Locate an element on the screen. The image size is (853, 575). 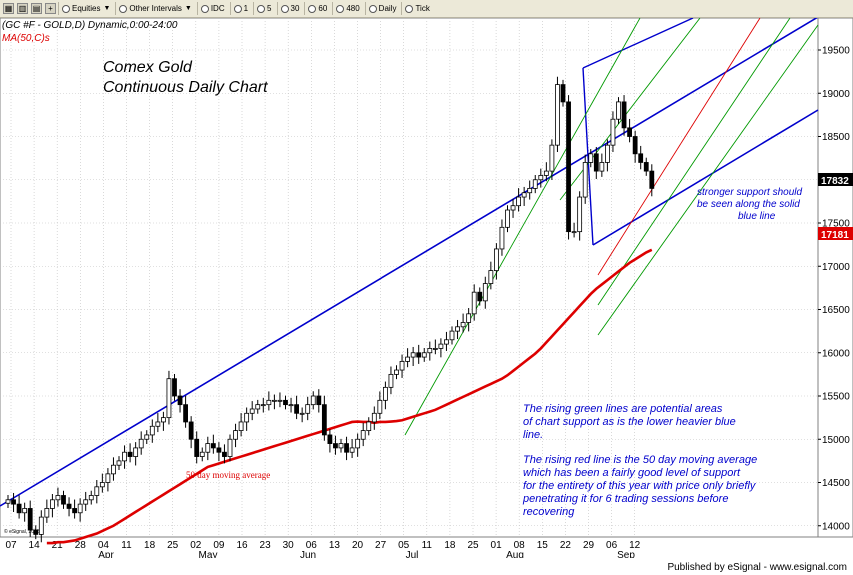
last-price-tag: 17832 is located at coordinates (835, 180).